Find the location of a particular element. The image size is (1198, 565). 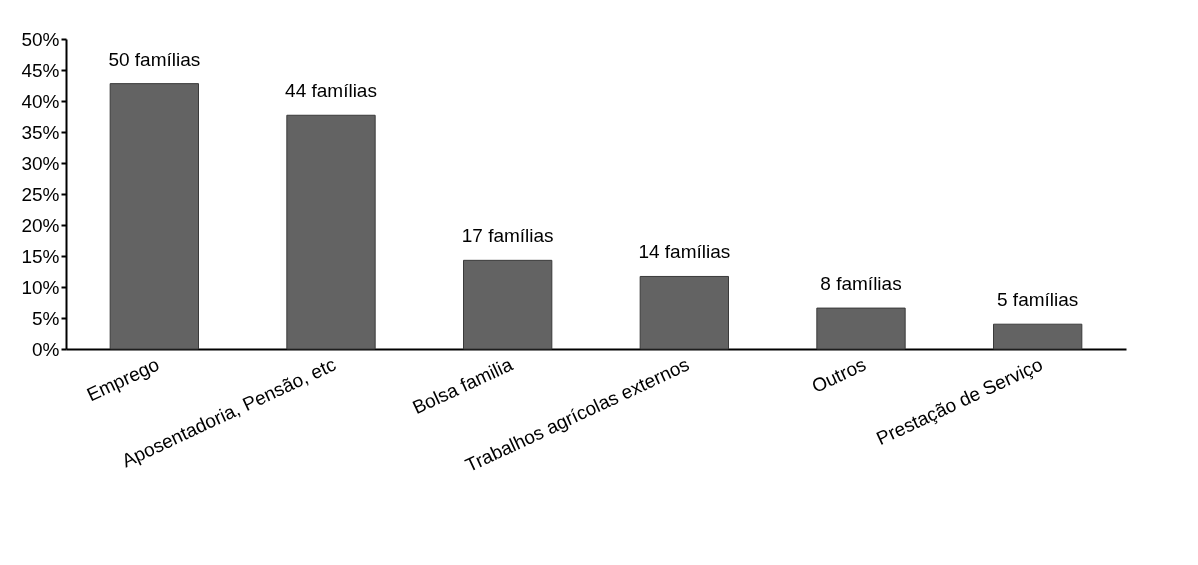

x-tick-label: Outros is located at coordinates (839, 375).